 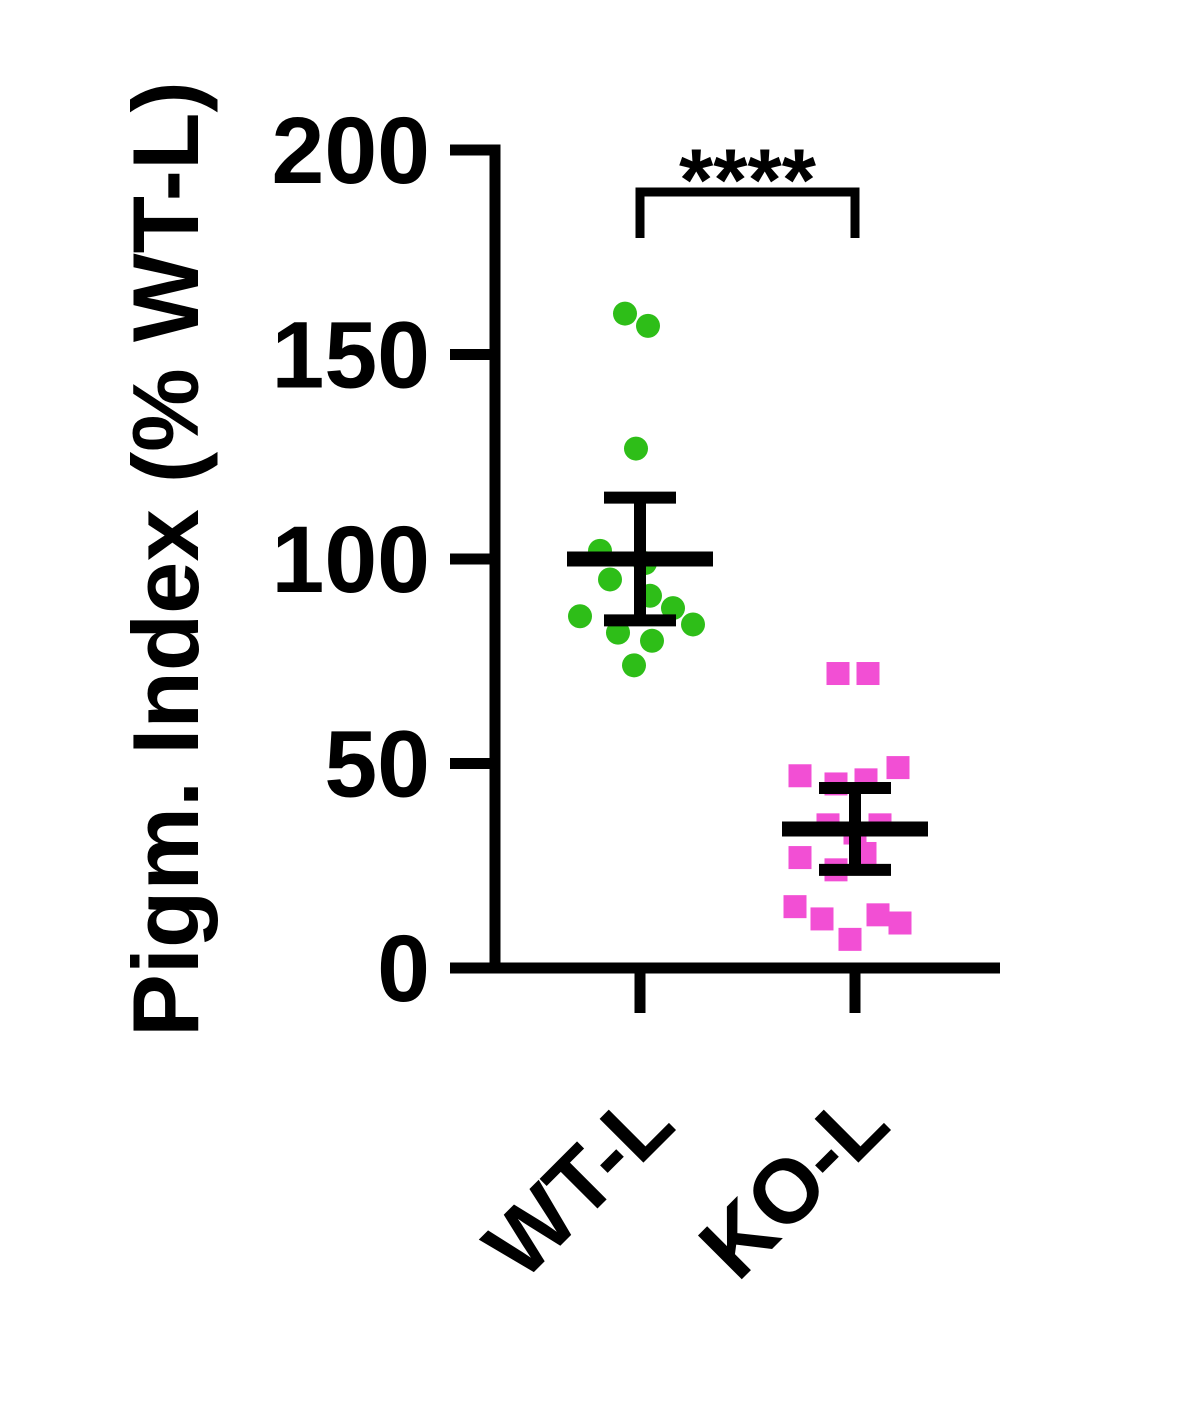 What do you see at coordinates (748, 179) in the screenshot?
I see `significance-stars: ****` at bounding box center [748, 179].